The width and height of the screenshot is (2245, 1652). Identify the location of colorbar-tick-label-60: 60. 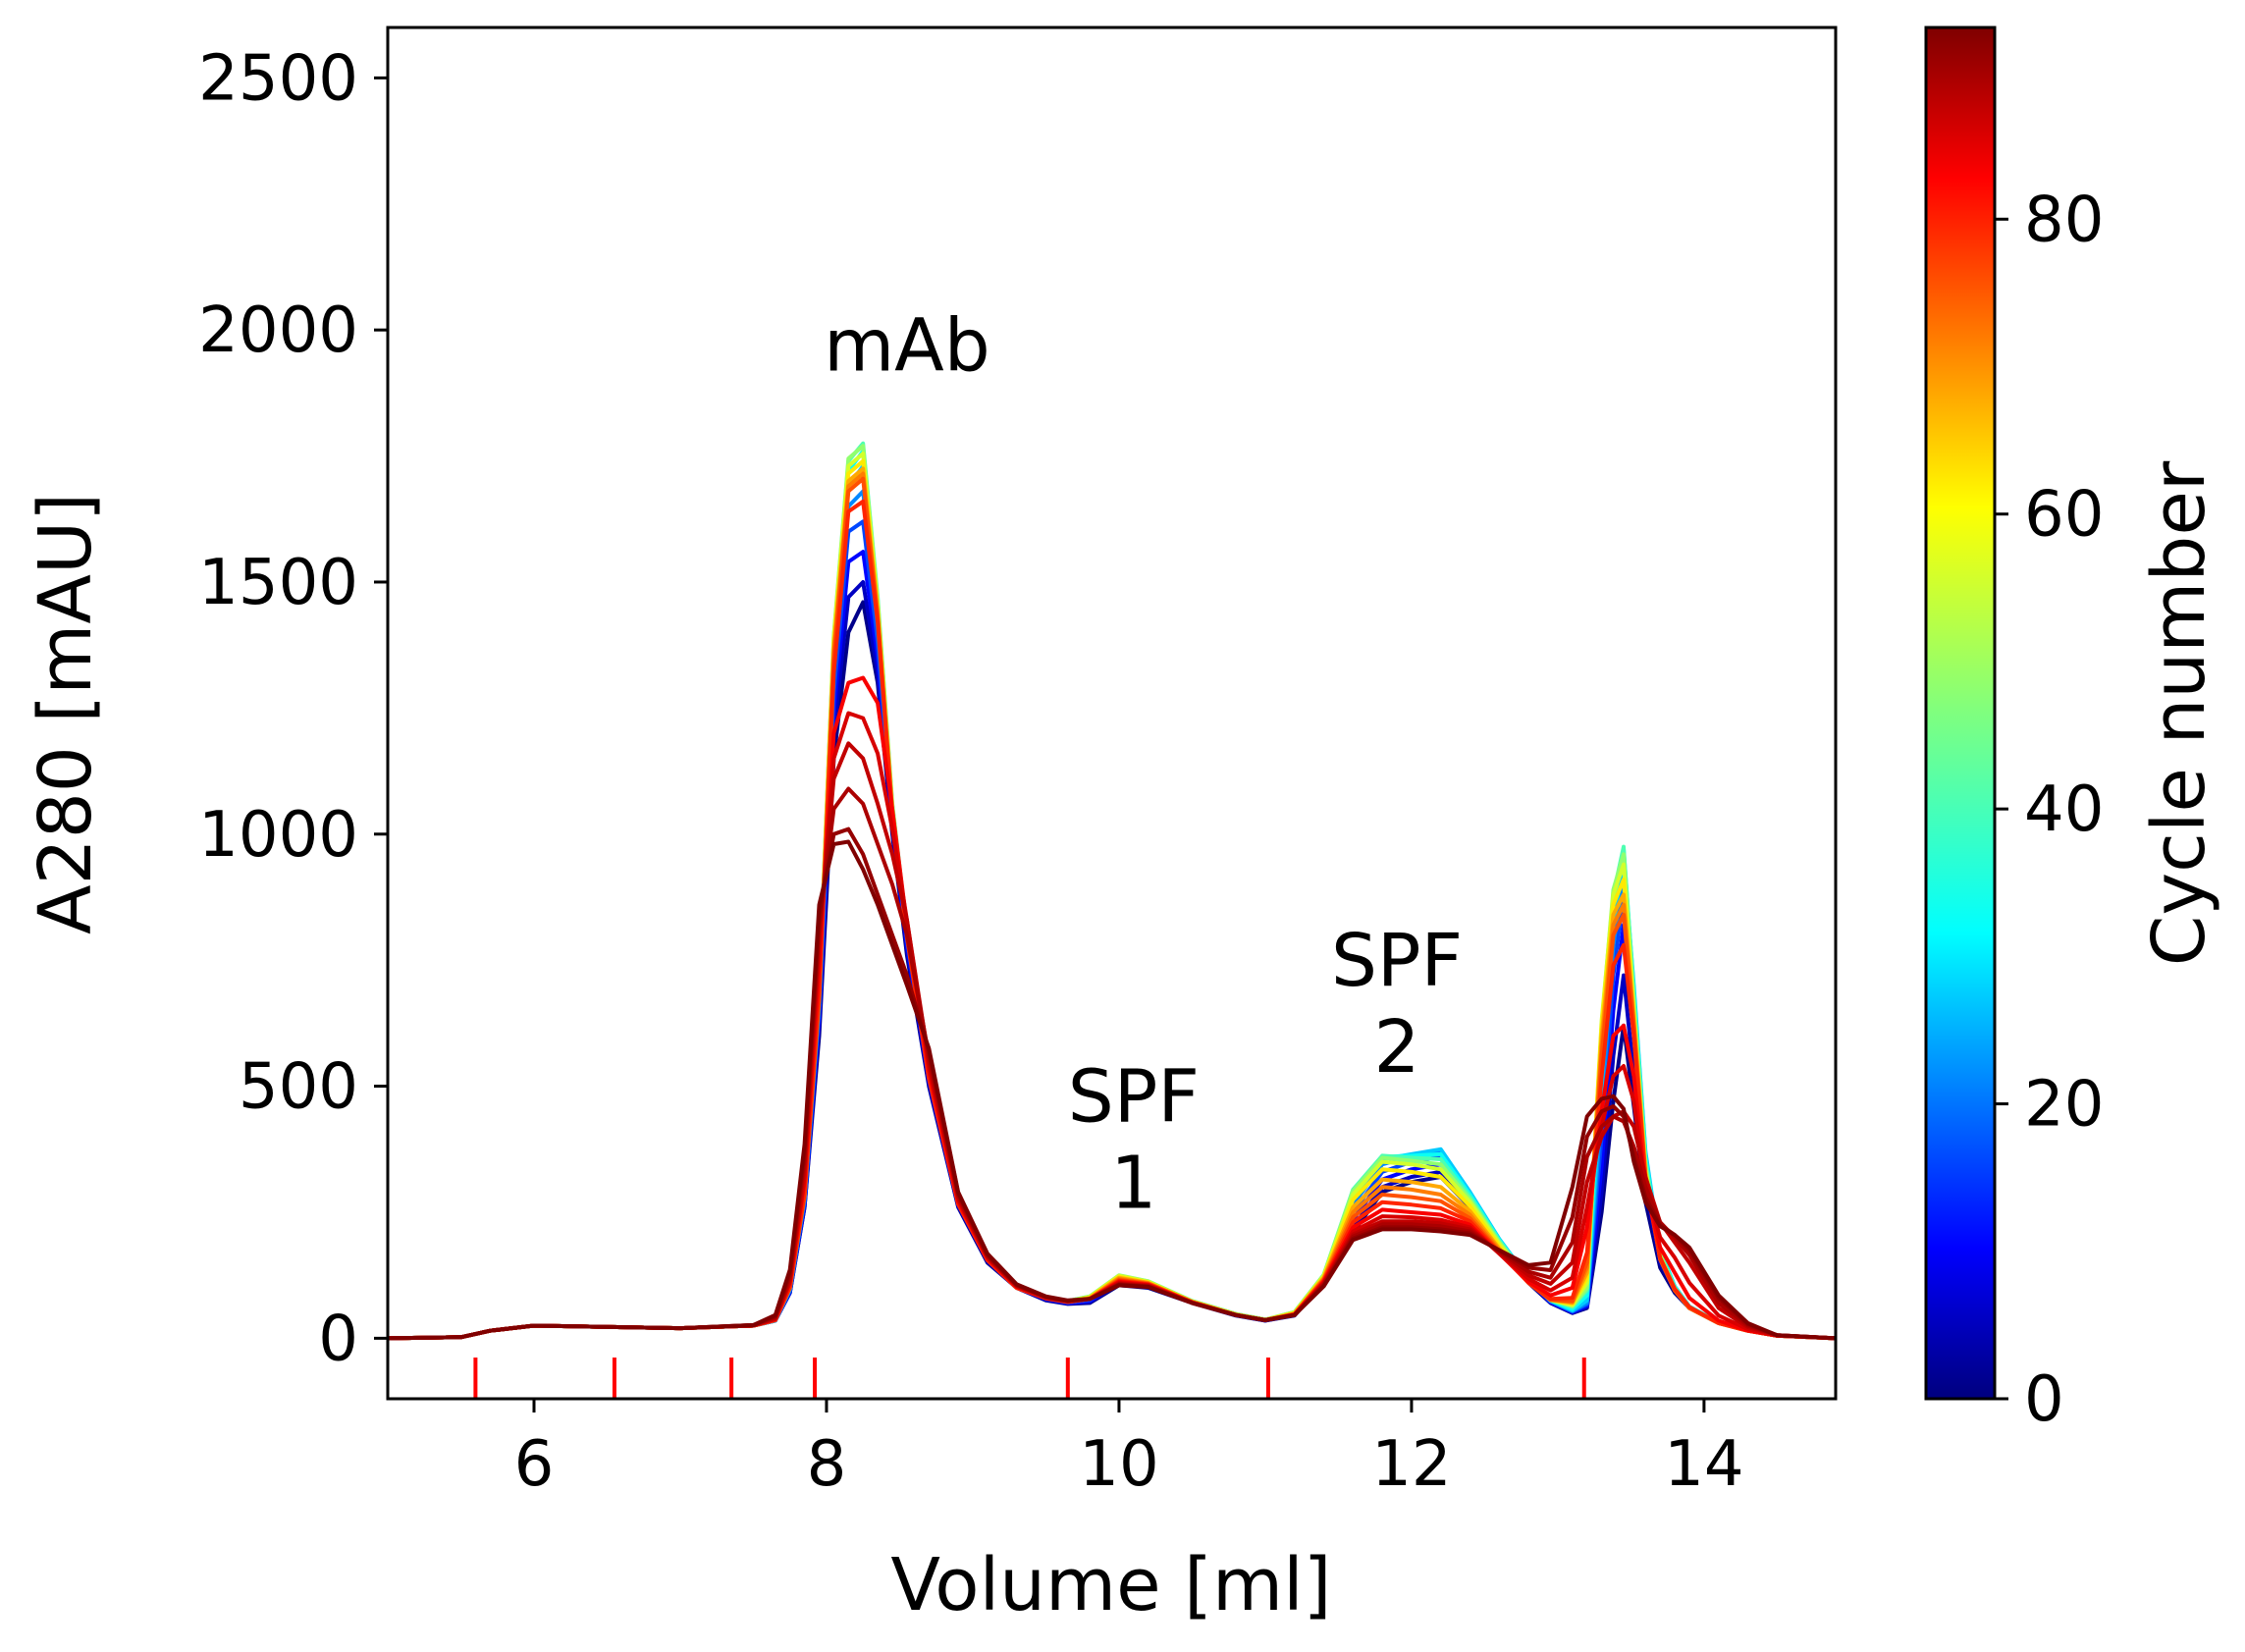
(2064, 515).